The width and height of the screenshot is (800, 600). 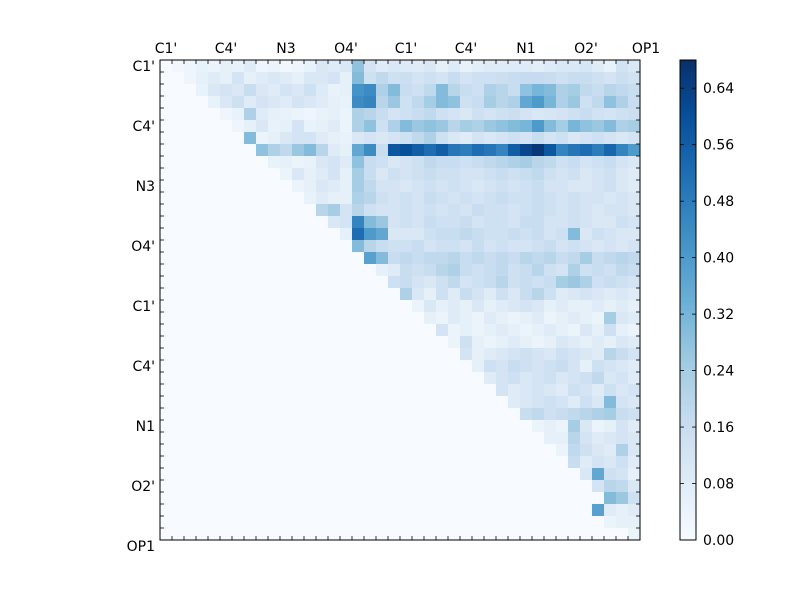 What do you see at coordinates (407, 49) in the screenshot?
I see `x-tick-labels: C1' C4' N3 O4' C1' C4' N1 O2' OP1` at bounding box center [407, 49].